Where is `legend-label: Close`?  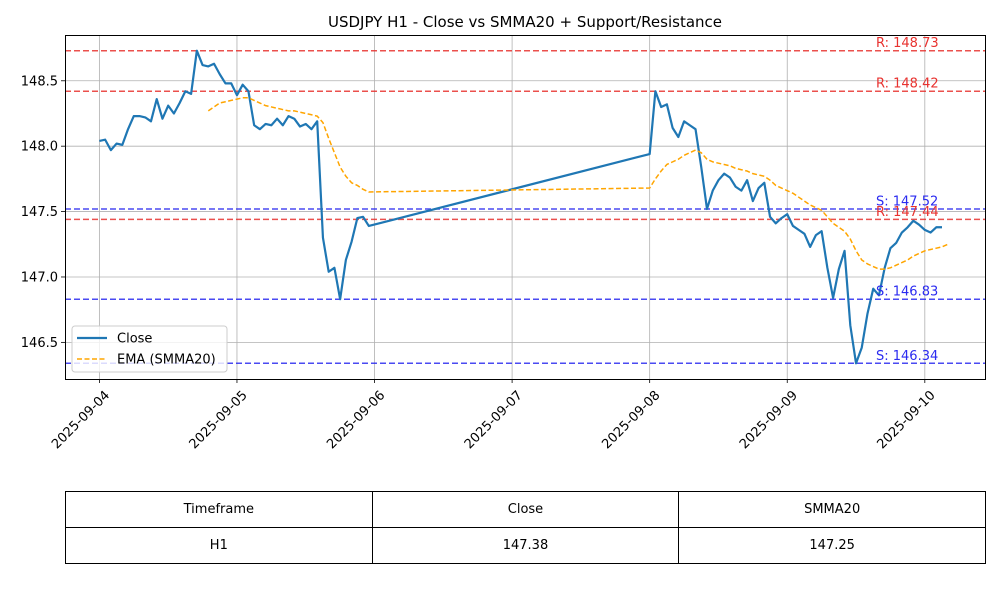
legend-label: Close is located at coordinates (134, 339).